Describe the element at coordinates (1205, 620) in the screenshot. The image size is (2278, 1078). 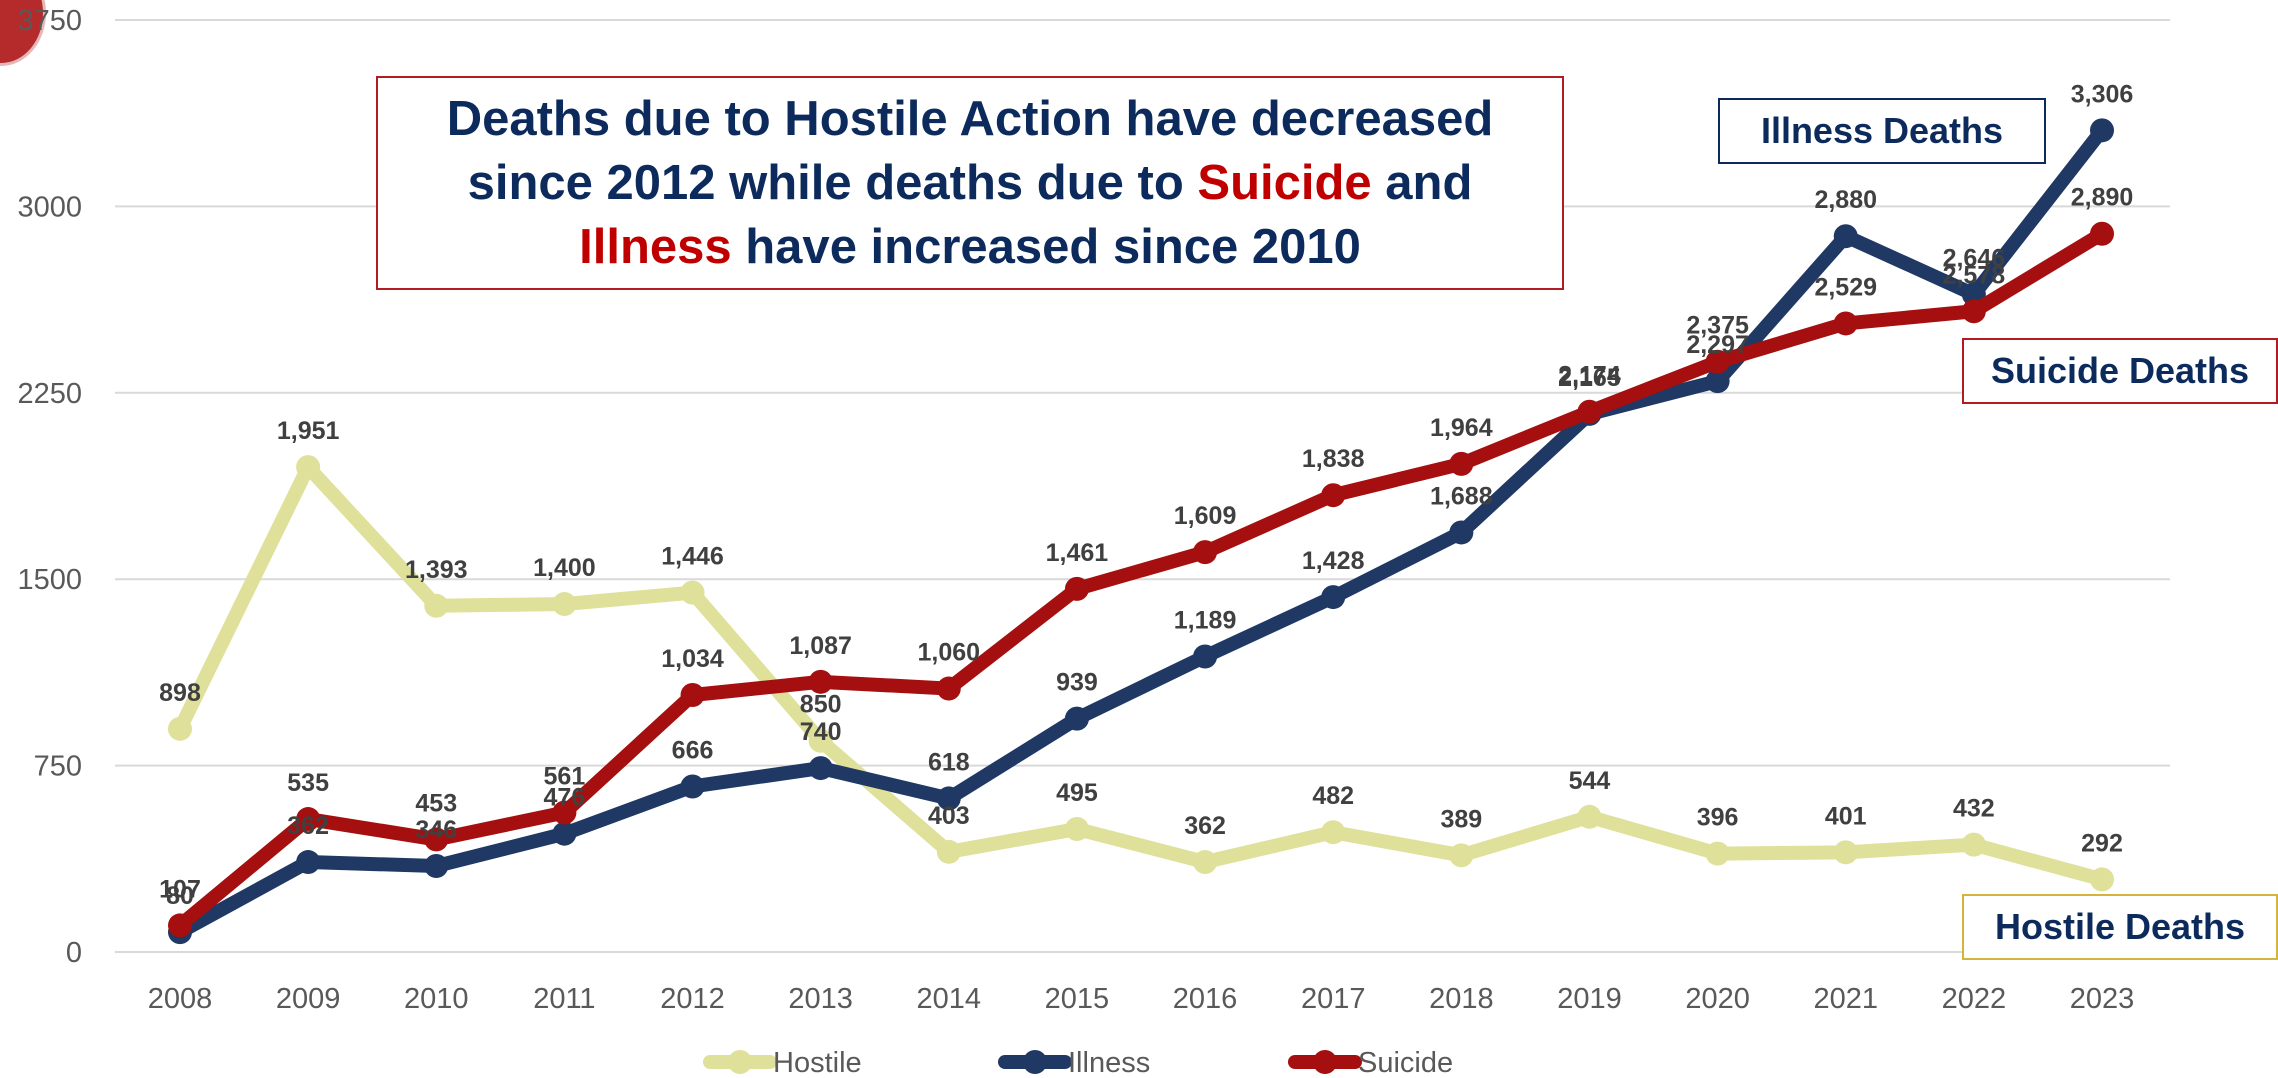
I see `illness-data-label: 1,189` at that location.